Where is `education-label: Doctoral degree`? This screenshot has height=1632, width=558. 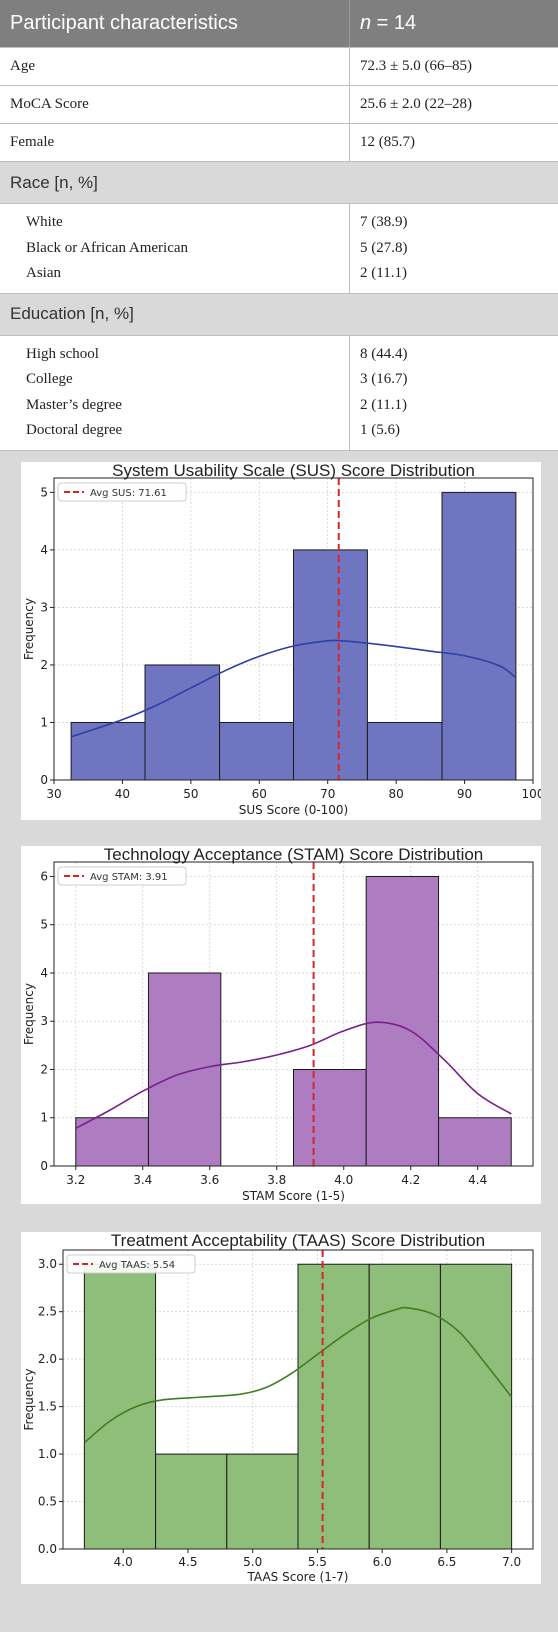 education-label: Doctoral degree is located at coordinates (74, 430).